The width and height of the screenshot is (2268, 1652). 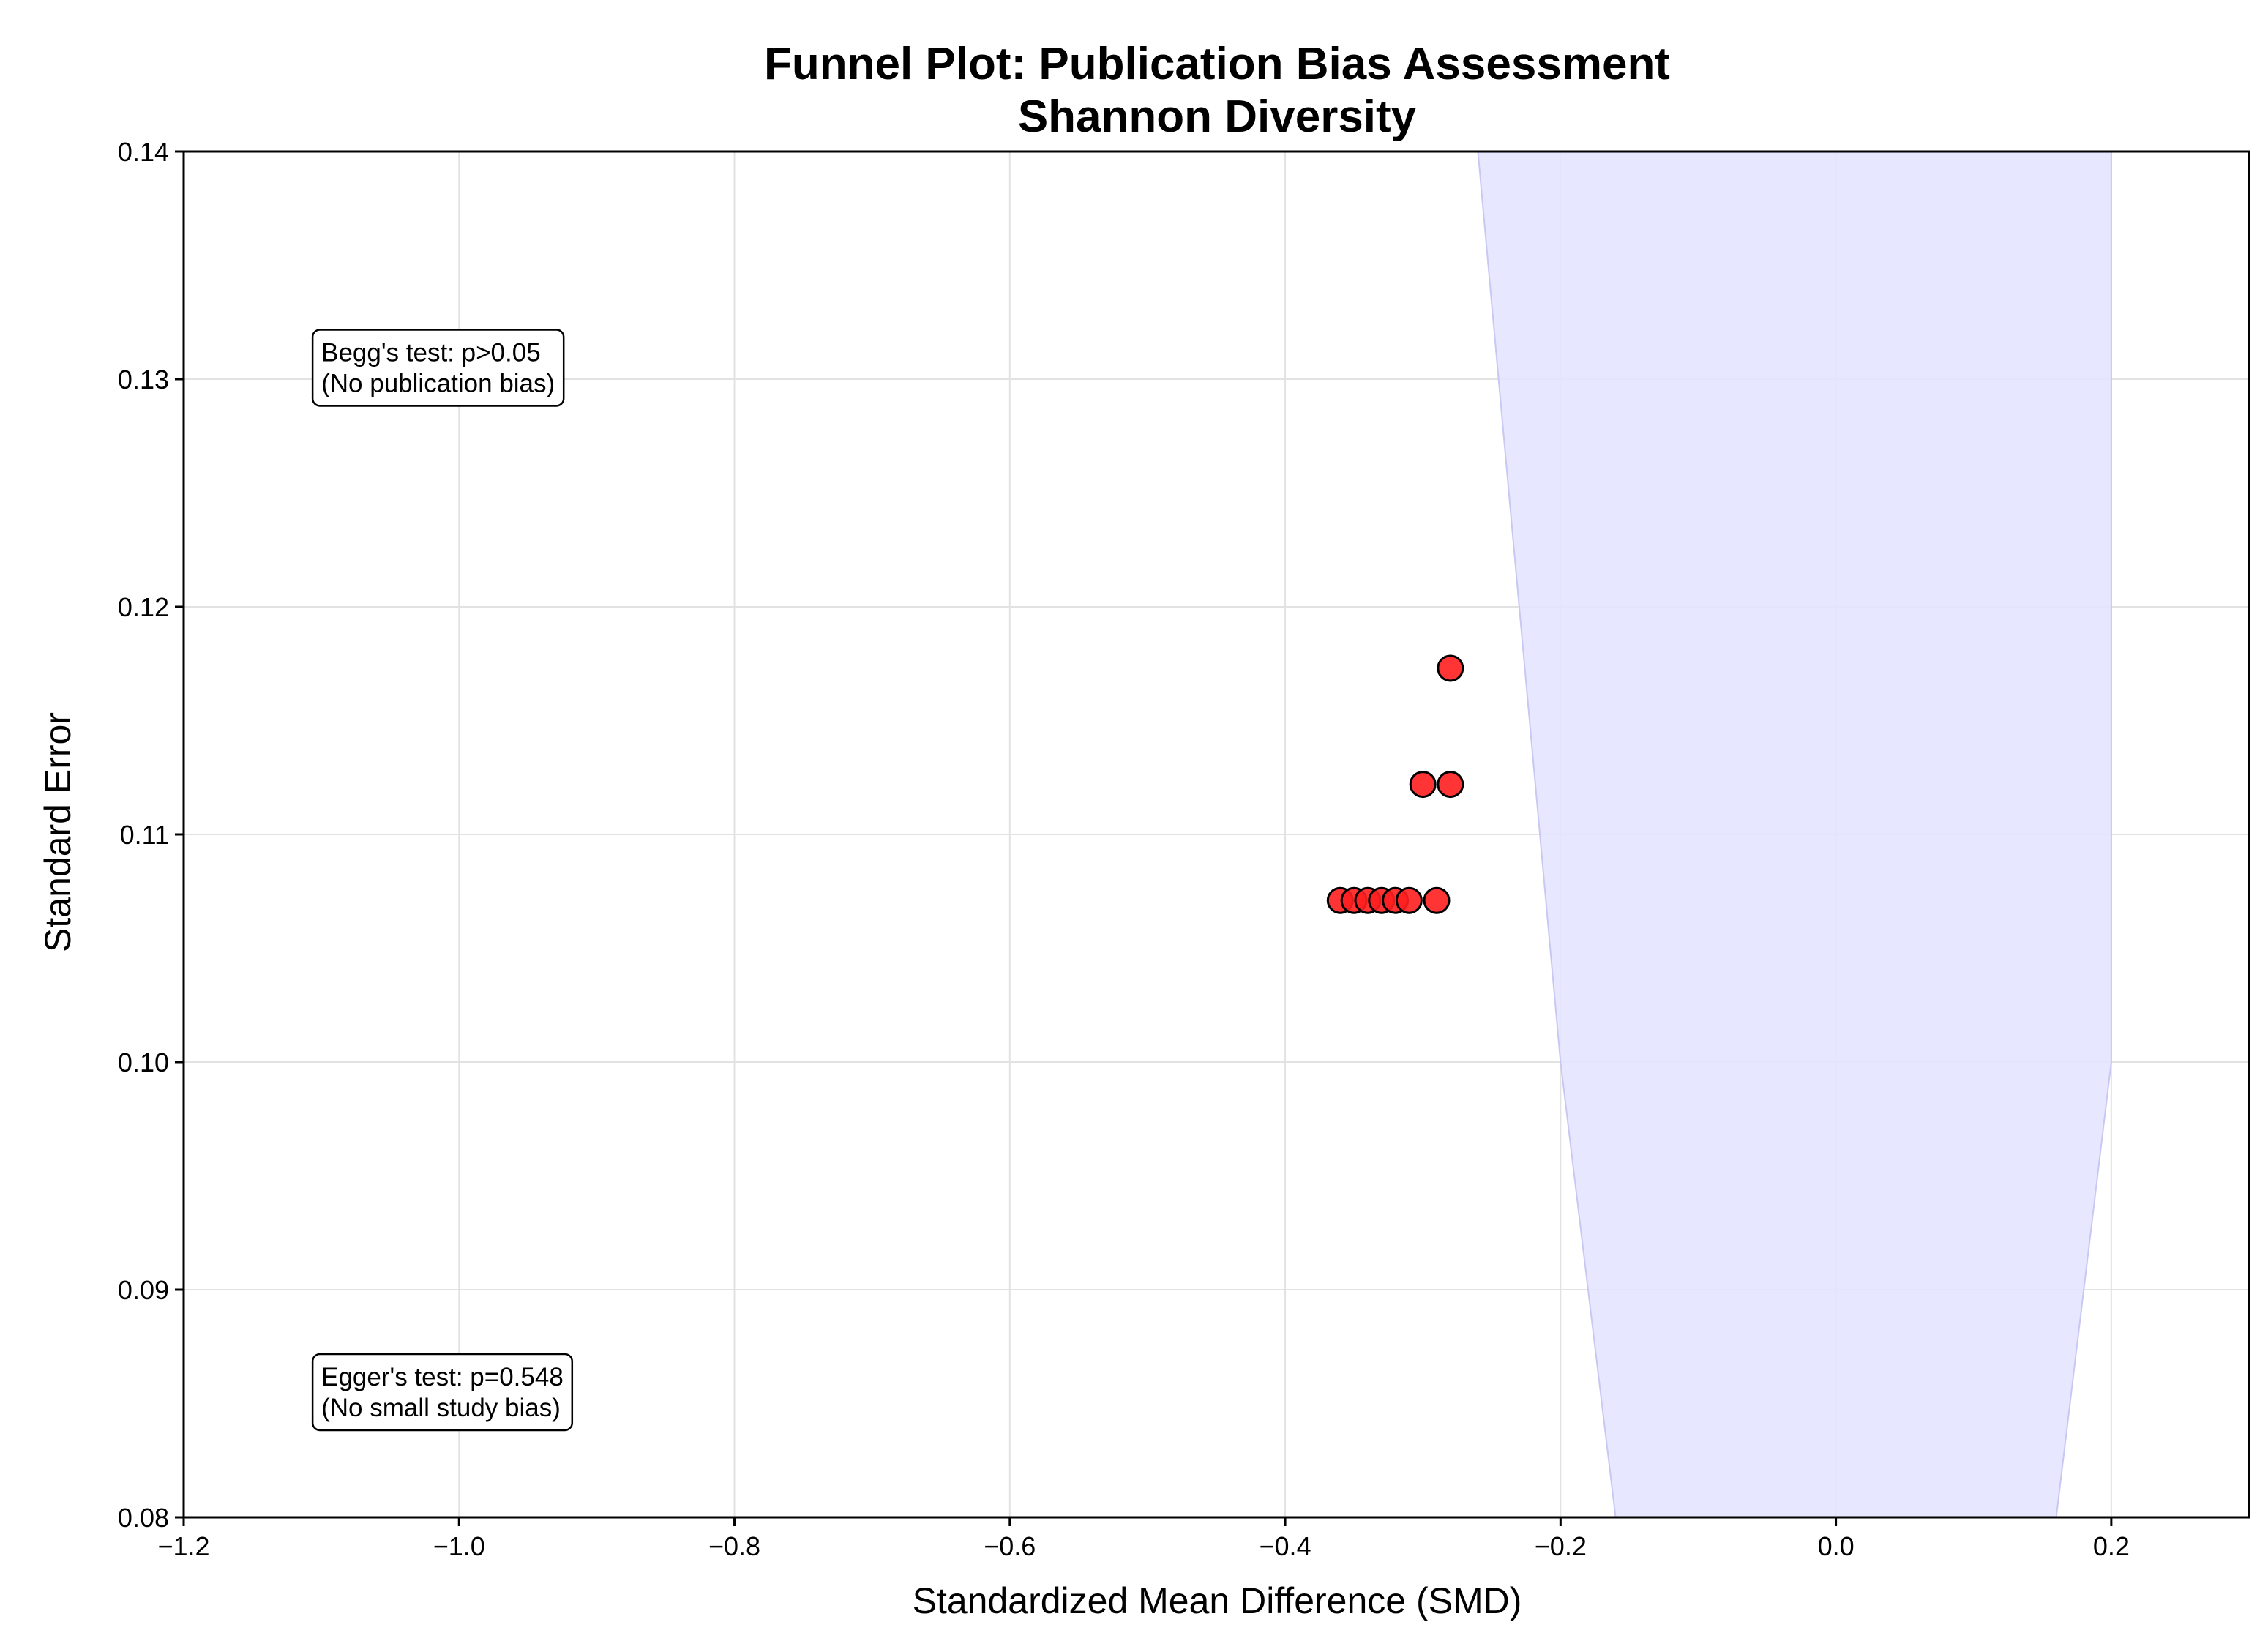 I want to click on chart-title-line-2: Shannon Diversity, so click(x=1217, y=116).